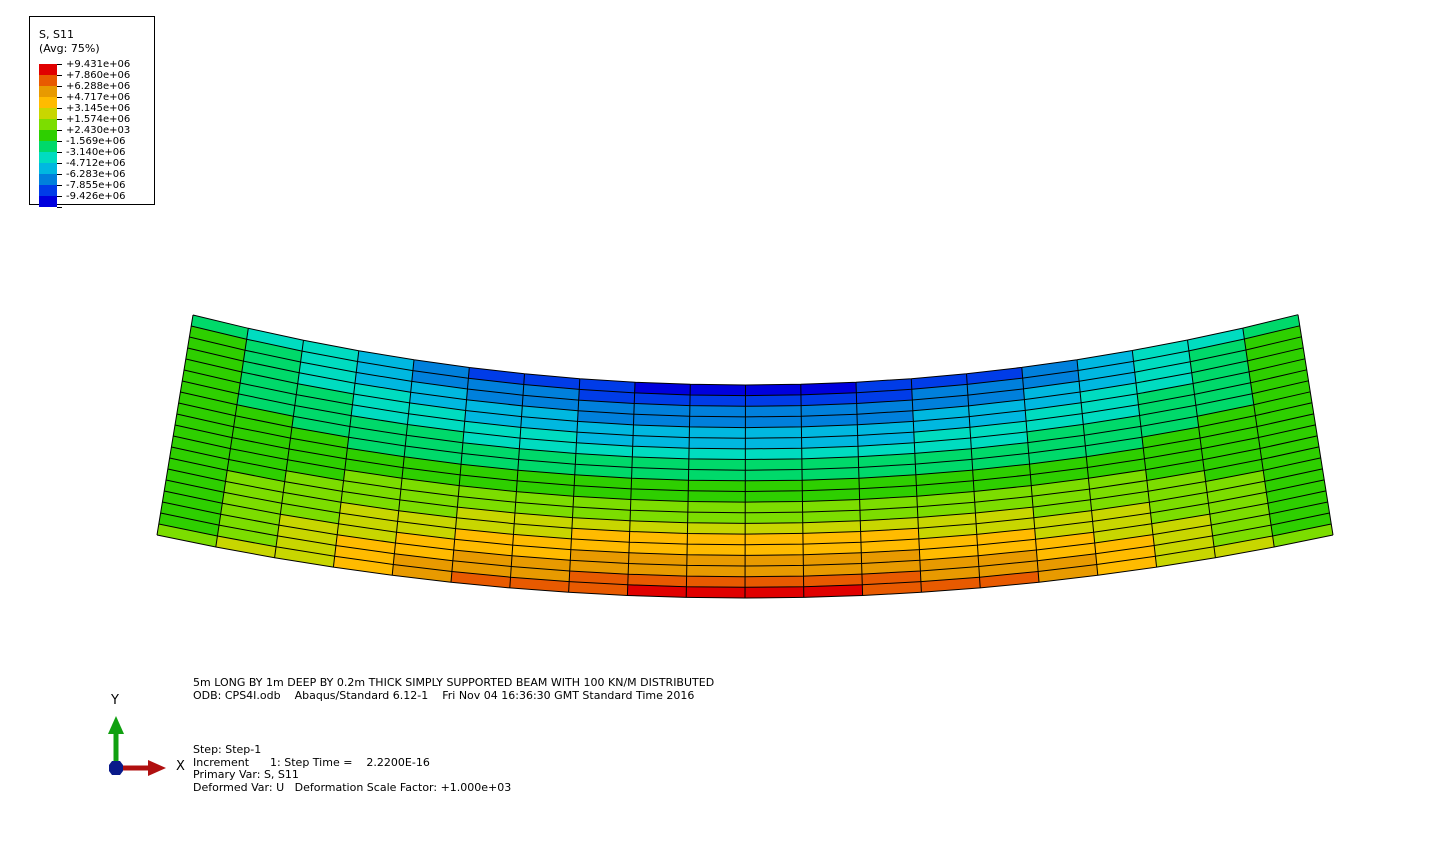  What do you see at coordinates (137, 746) in the screenshot?
I see `view-triad` at bounding box center [137, 746].